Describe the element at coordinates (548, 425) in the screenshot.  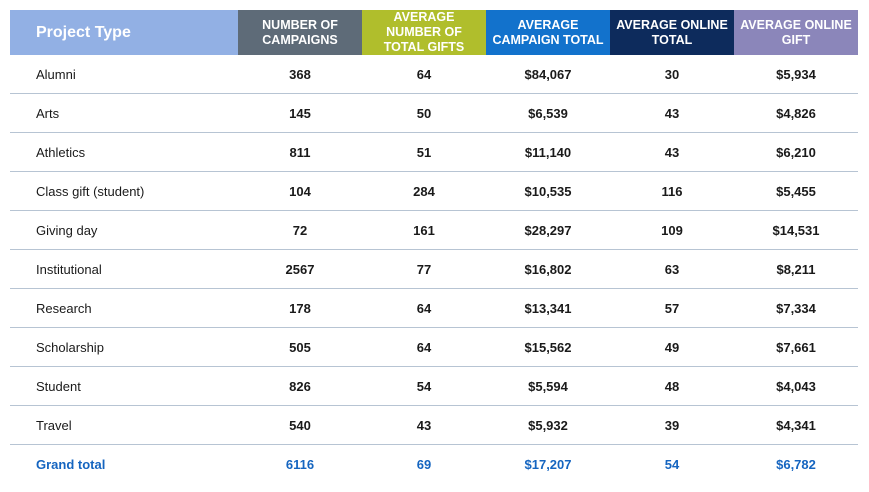
I see `cell-average-campaign-total: $5,932` at that location.